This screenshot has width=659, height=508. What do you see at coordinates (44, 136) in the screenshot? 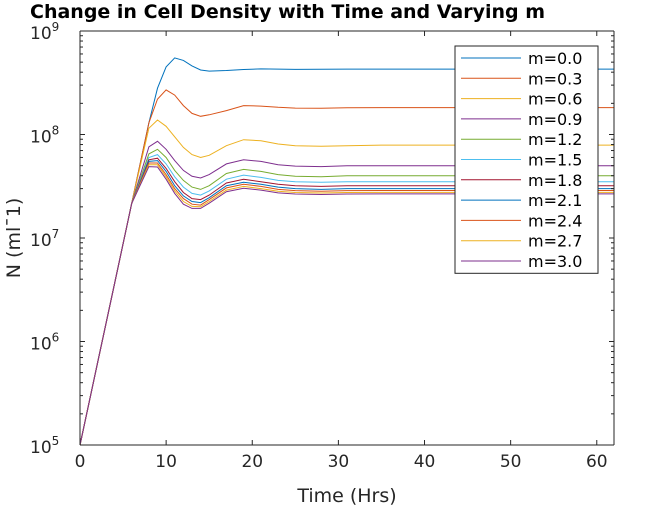
I see `y-tick-label: 10⁸` at bounding box center [44, 136].